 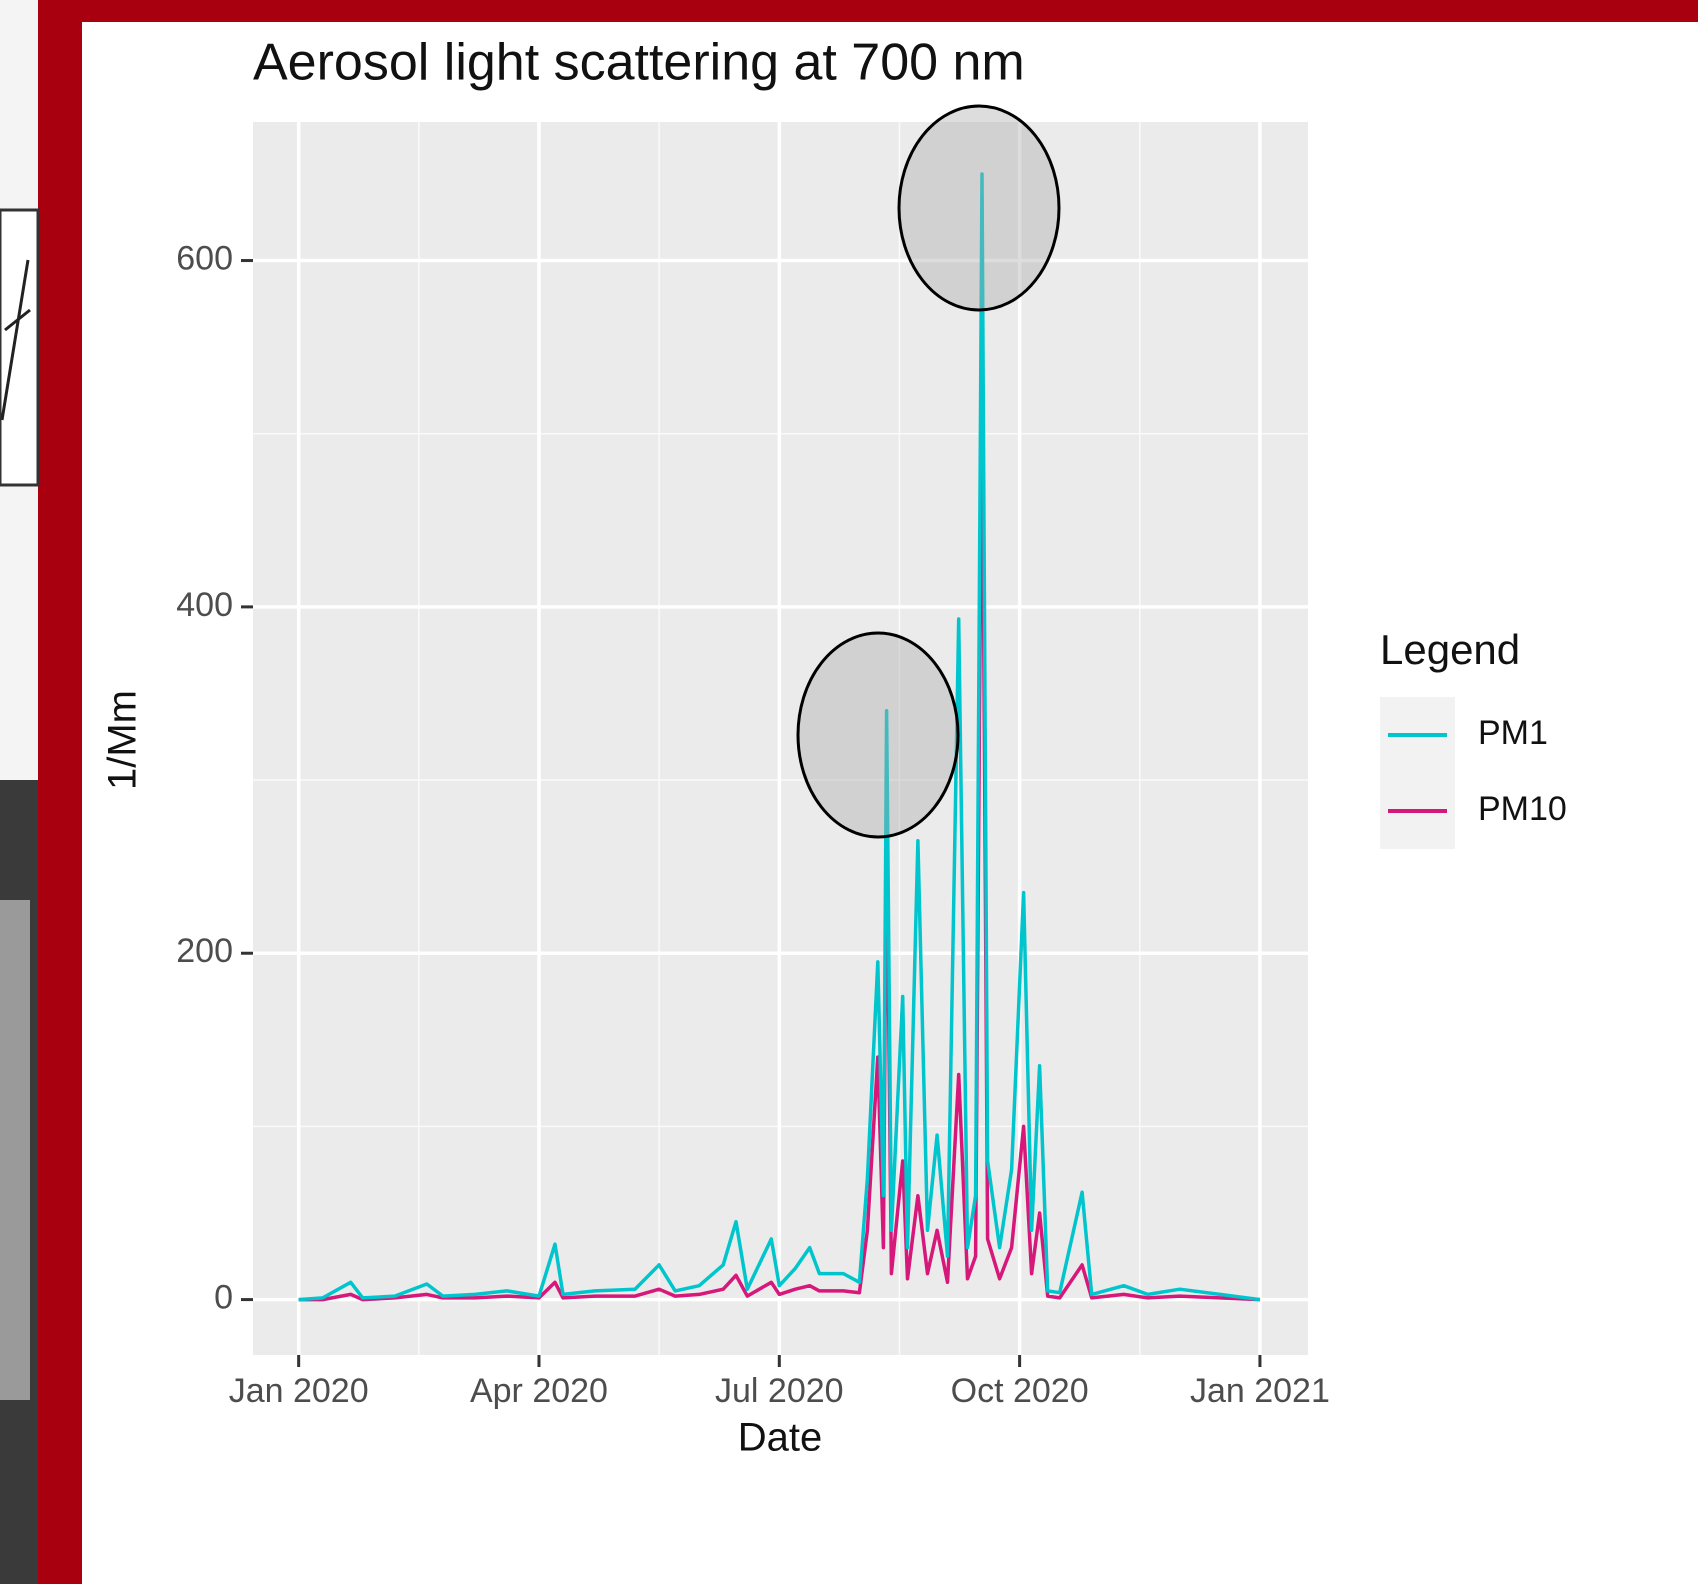 I want to click on x-tick-label: Jan 2020, so click(x=299, y=1391).